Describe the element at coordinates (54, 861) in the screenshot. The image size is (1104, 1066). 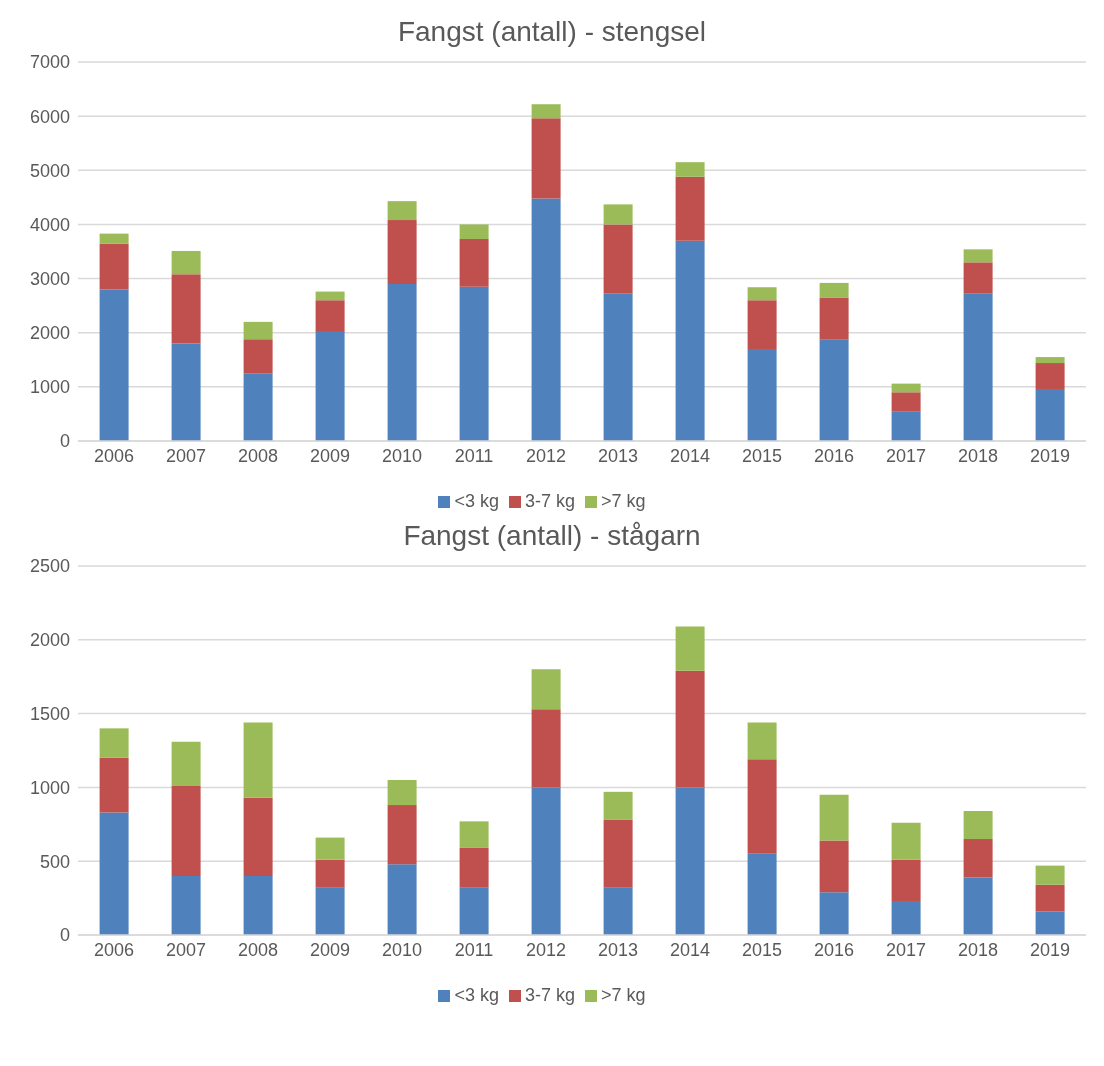
I see `y-tick-label: 500` at that location.